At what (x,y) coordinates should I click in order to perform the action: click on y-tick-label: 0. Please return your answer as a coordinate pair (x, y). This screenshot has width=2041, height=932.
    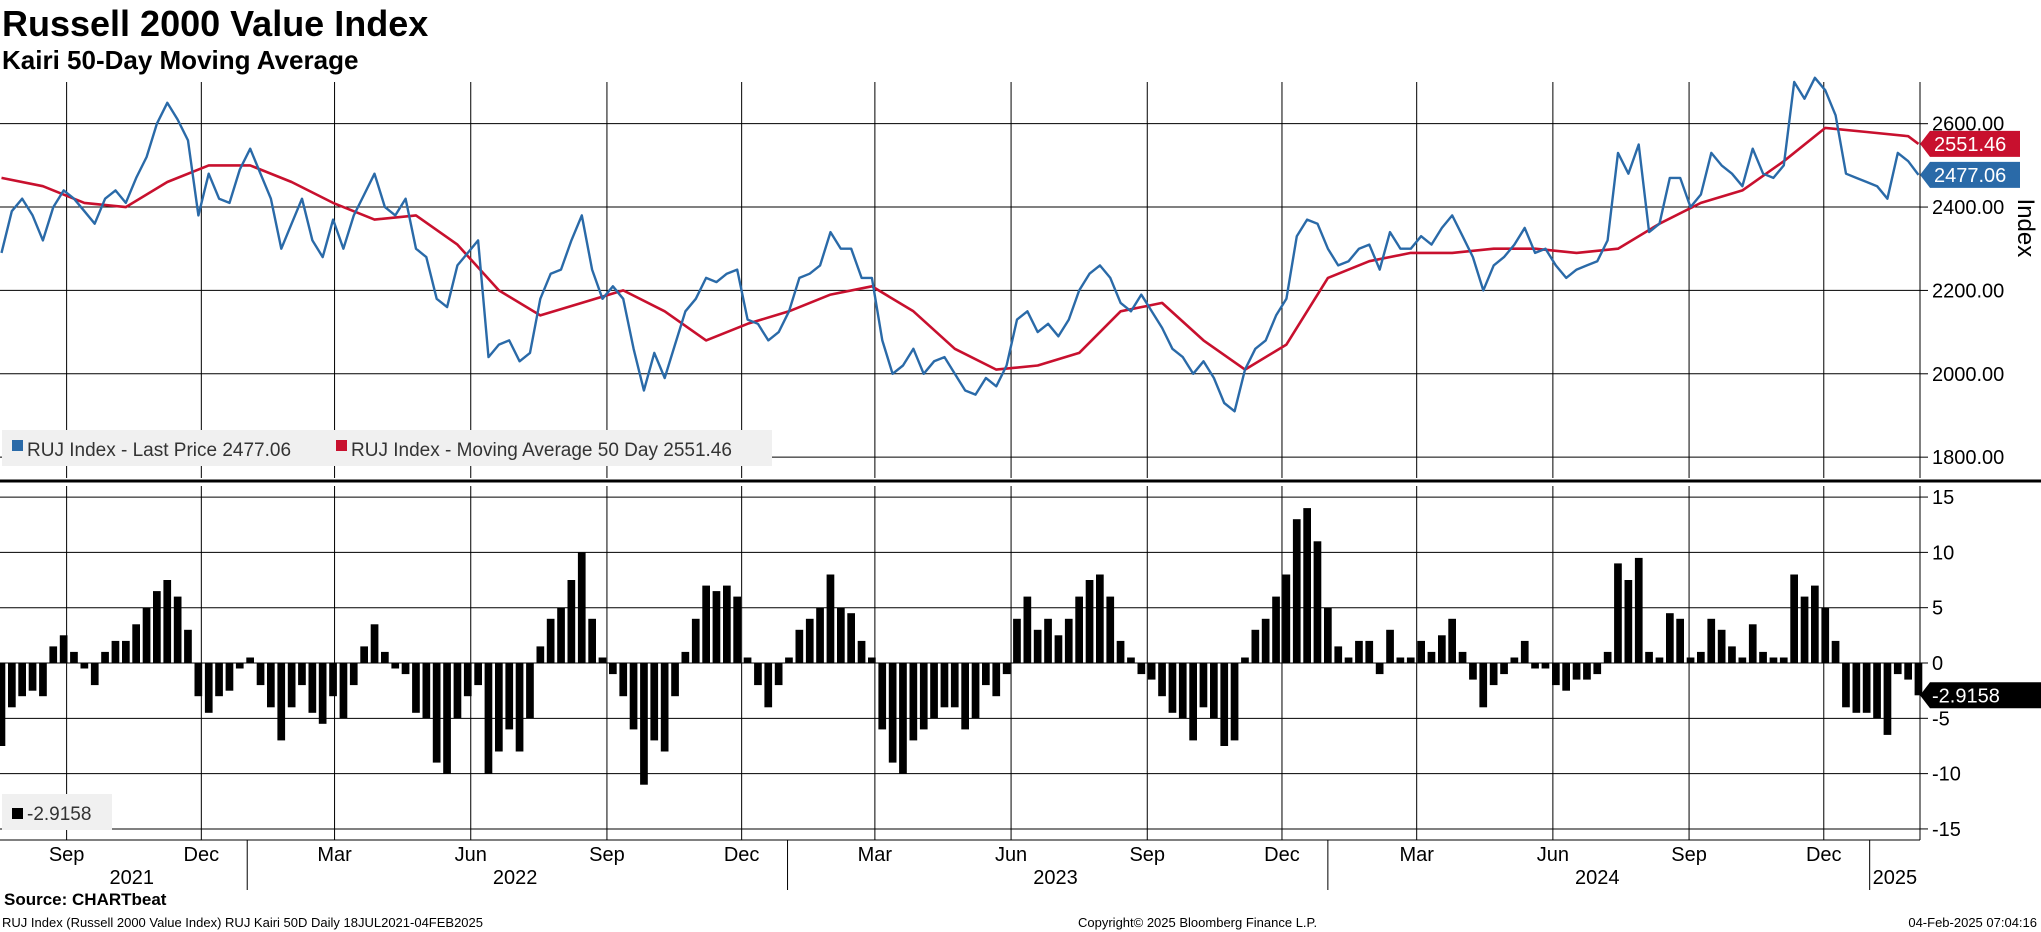
    Looking at the image, I should click on (1937, 664).